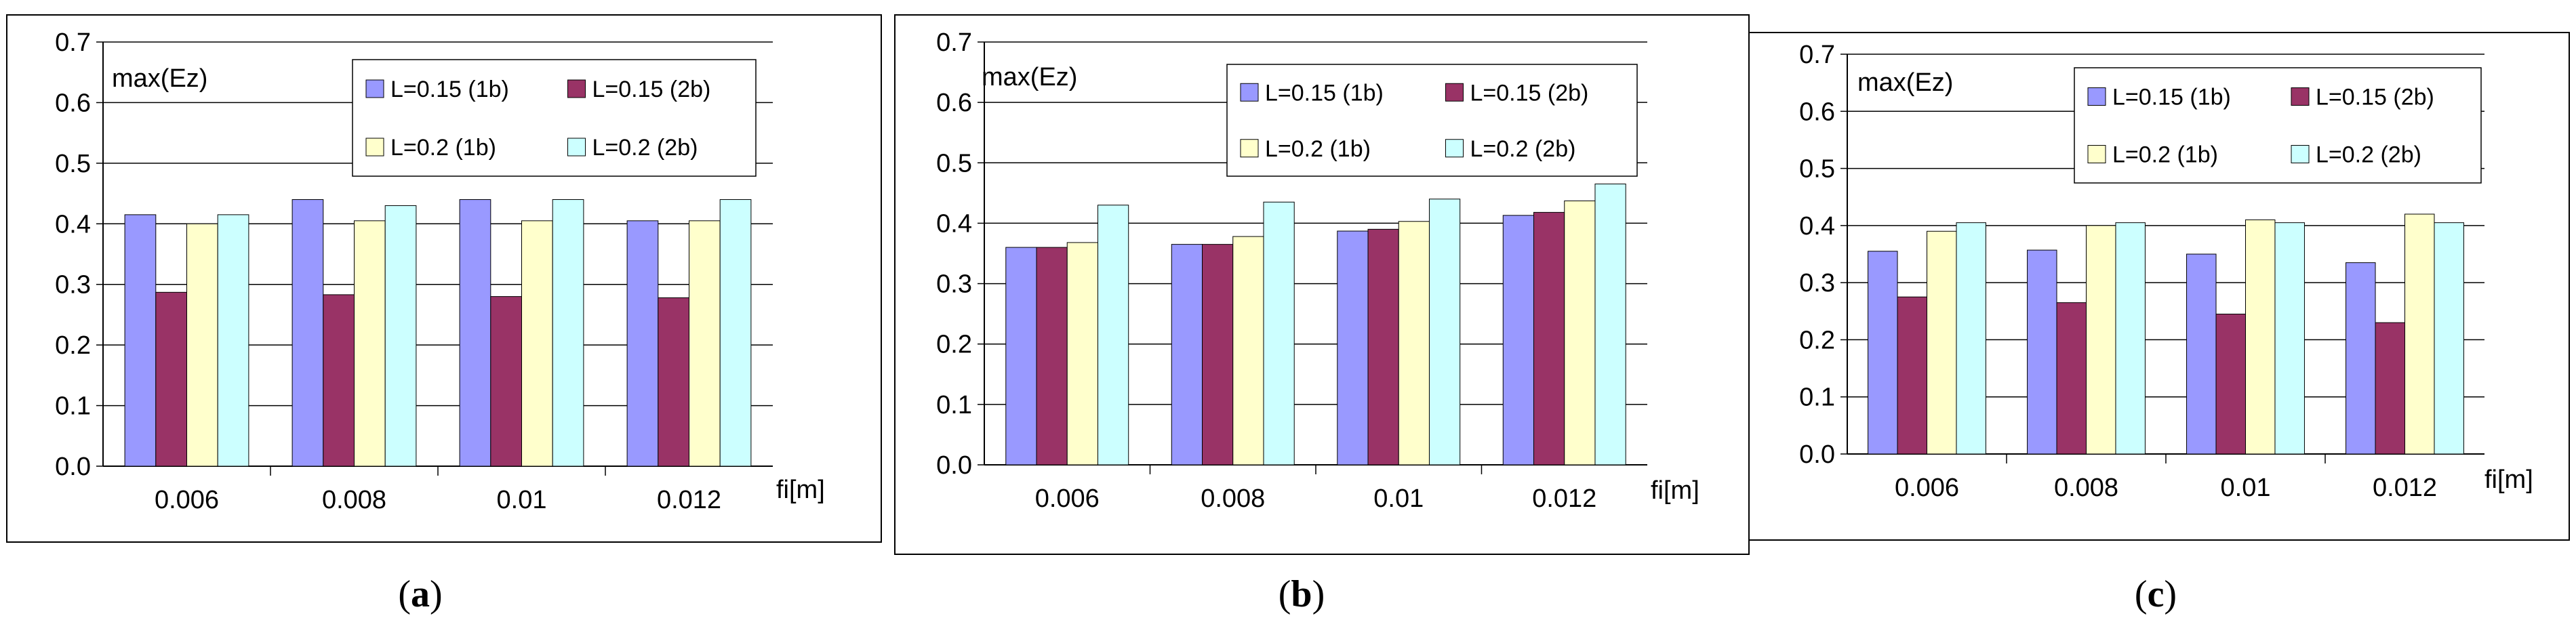 This screenshot has height=641, width=2576. Describe the element at coordinates (420, 594) in the screenshot. I see `caption-a: (a)` at that location.